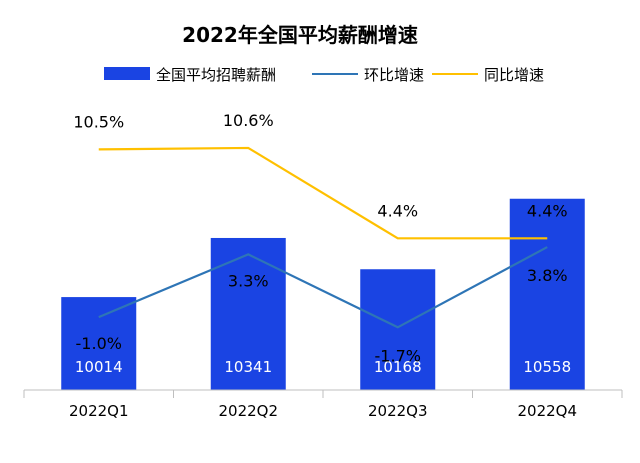 The image size is (640, 463). What do you see at coordinates (323, 287) in the screenshot?
I see `line-mom` at bounding box center [323, 287].